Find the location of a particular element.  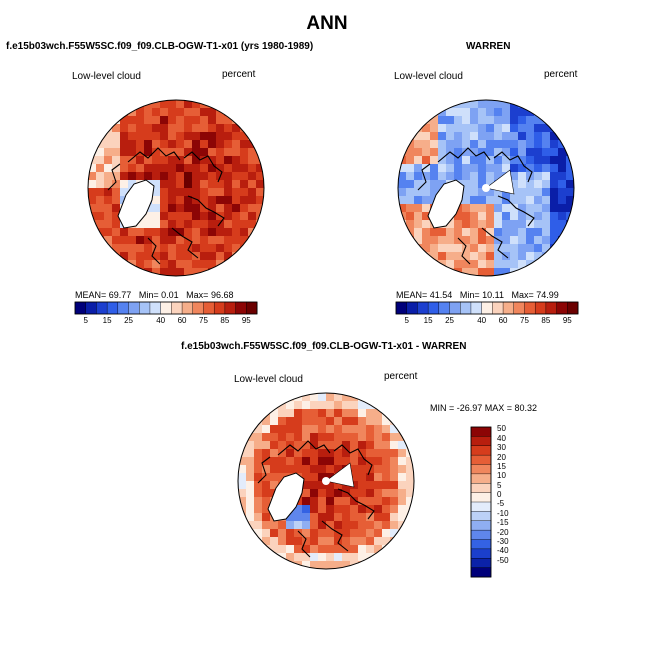

panel2-mean-label: MEAN= is located at coordinates (412, 295).